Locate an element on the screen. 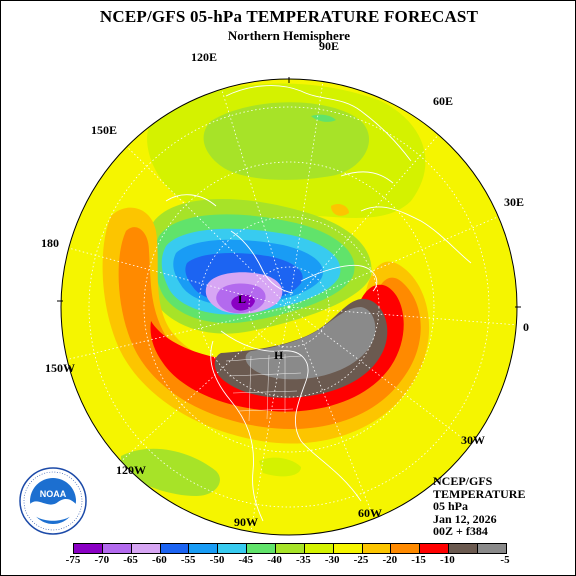  noaa-logo: NOAA is located at coordinates (53, 501).